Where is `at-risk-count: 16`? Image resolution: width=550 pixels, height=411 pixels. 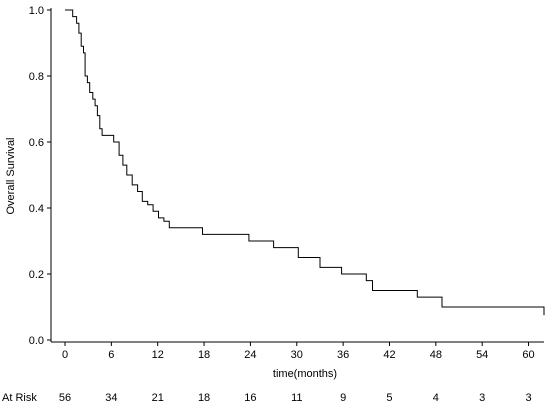
at-risk-count: 16 is located at coordinates (250, 398).